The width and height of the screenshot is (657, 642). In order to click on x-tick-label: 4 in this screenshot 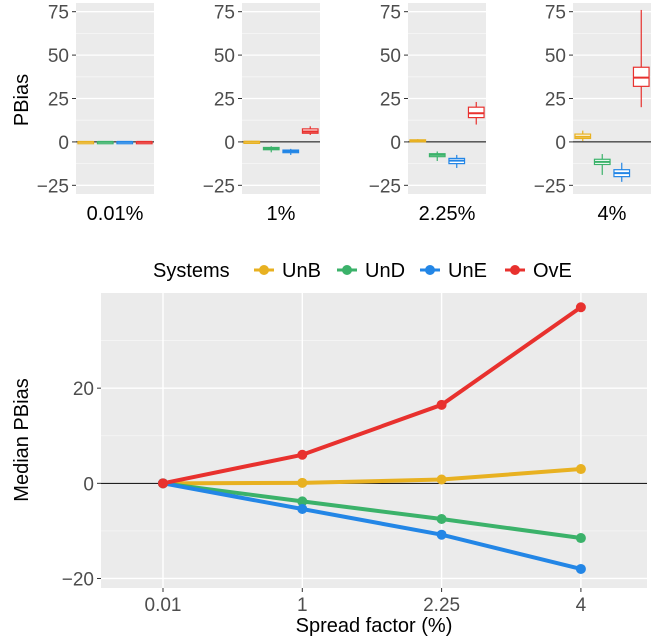, I will do `click(581, 605)`.